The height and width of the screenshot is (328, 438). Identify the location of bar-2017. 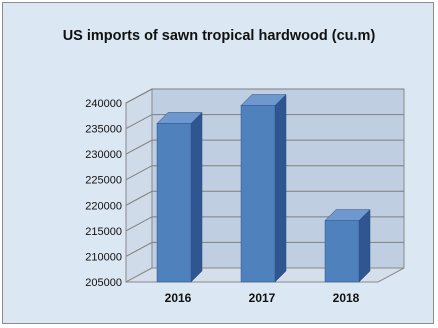
(258, 194).